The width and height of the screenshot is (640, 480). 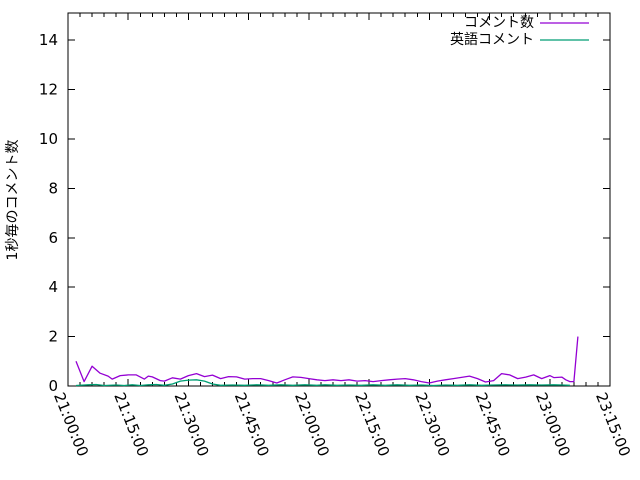 I want to click on y-tick-label: 2, so click(x=53, y=337).